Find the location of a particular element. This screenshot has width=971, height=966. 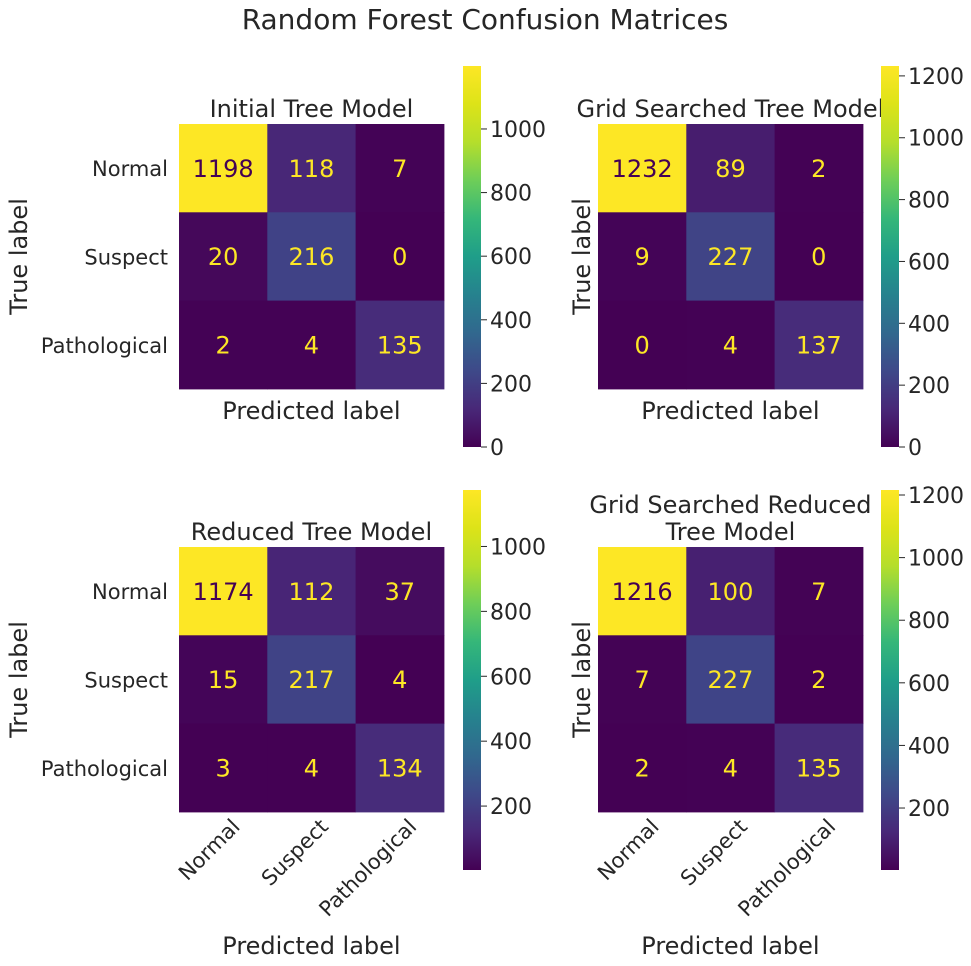

panel-title: Reduced Tree Model is located at coordinates (311, 532).